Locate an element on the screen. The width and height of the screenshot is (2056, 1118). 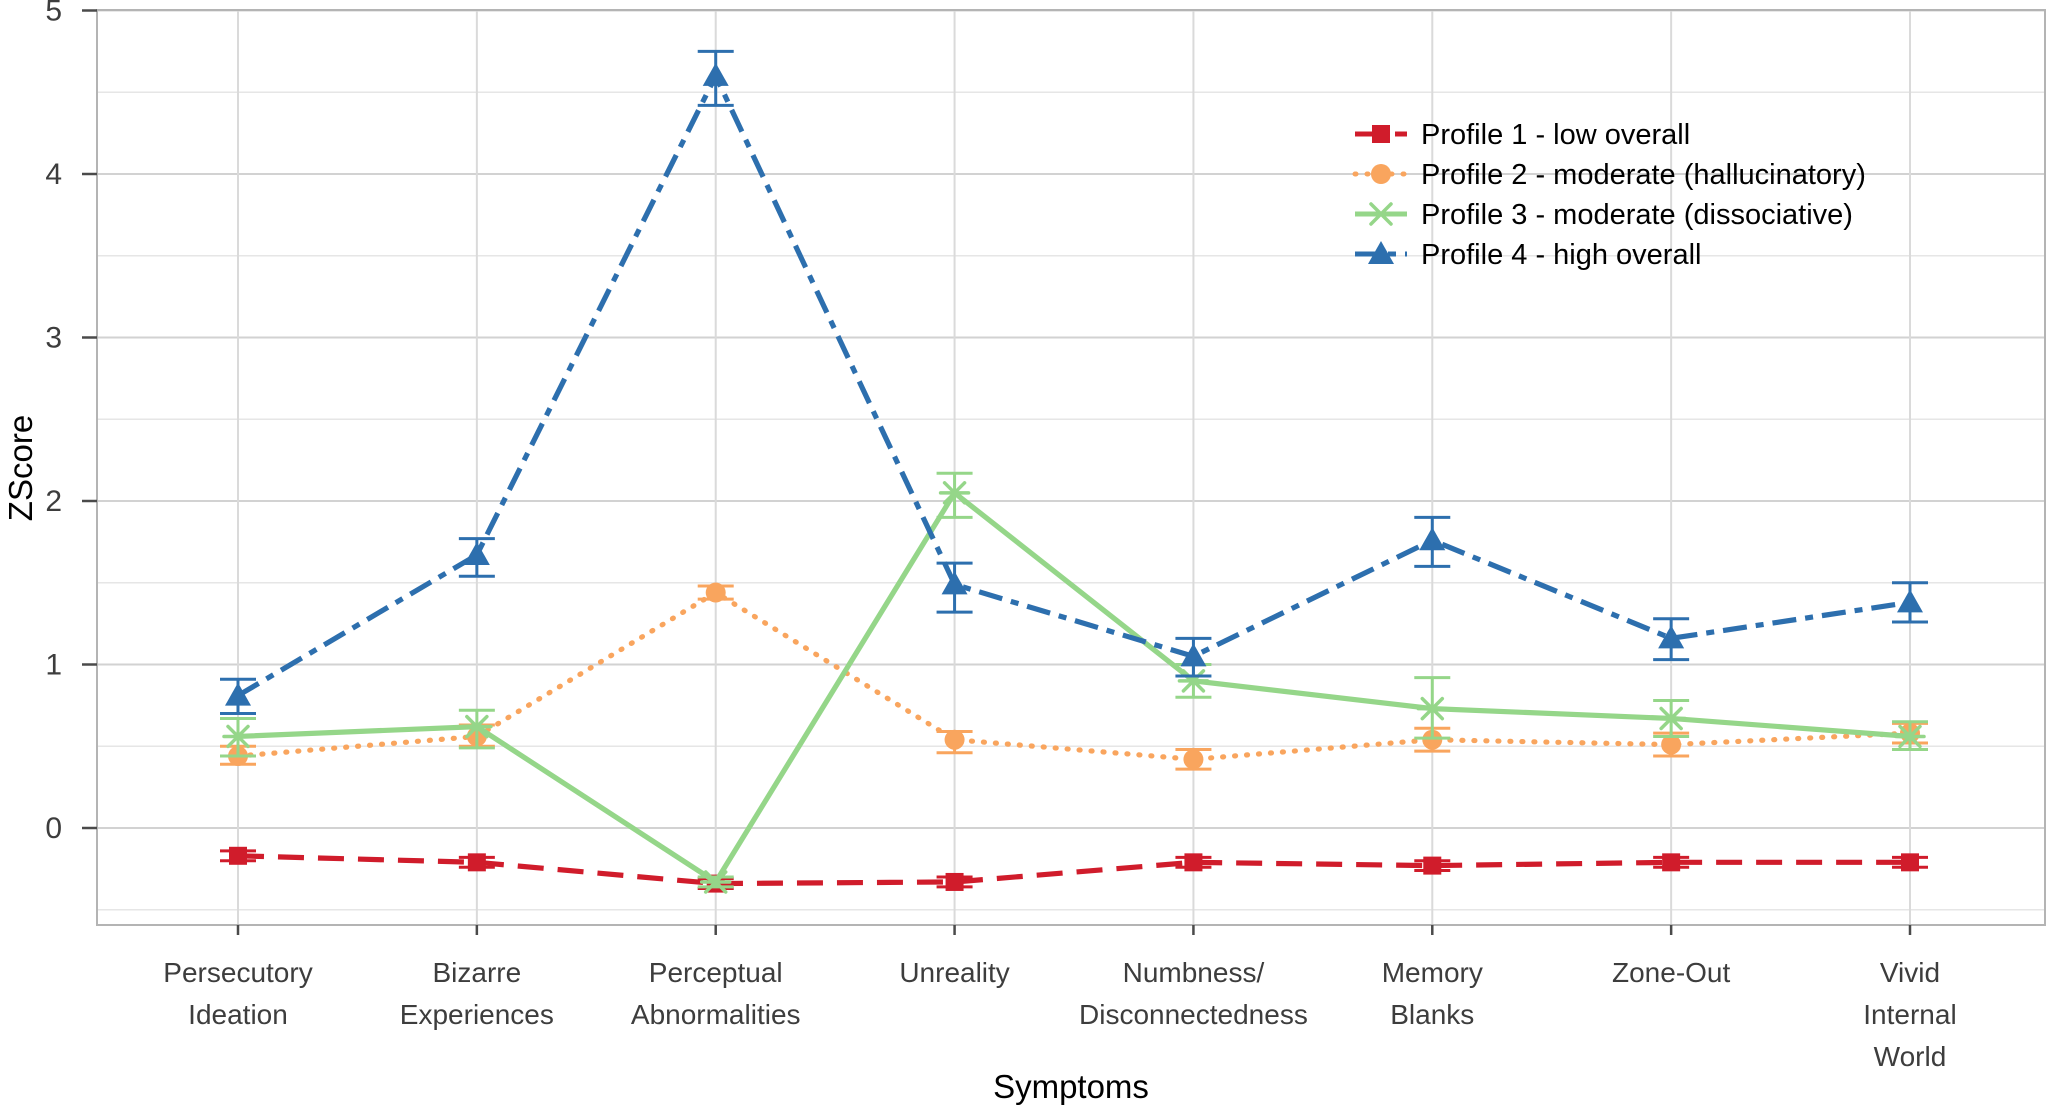
x-tick-label: Unreality is located at coordinates (954, 972).